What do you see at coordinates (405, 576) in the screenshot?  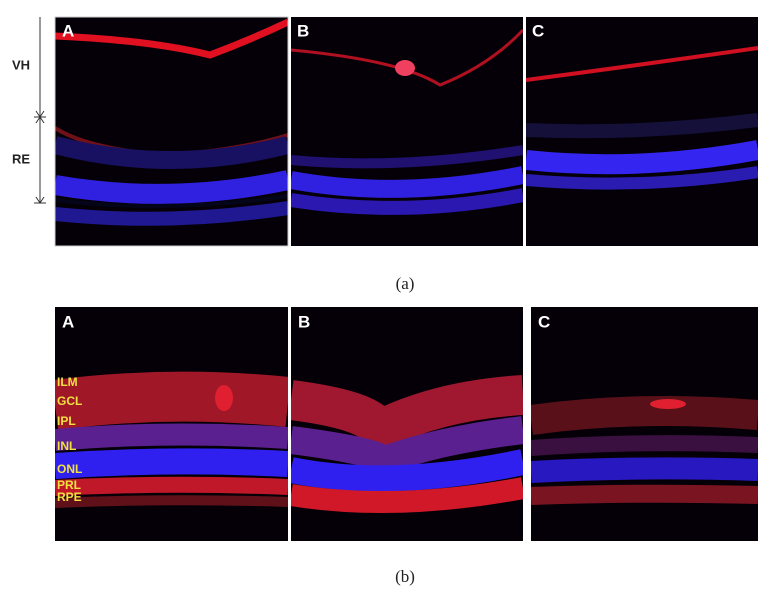 I see `caption: (b)` at bounding box center [405, 576].